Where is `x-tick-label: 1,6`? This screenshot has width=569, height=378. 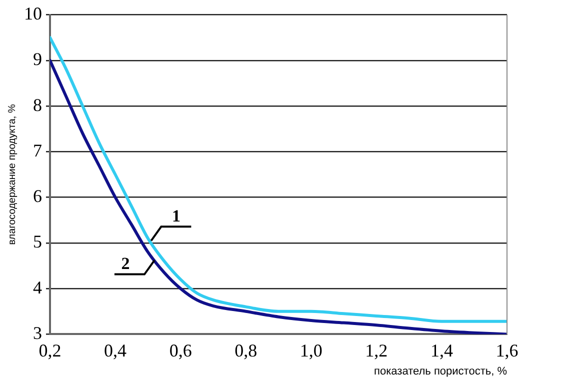
x-tick-label: 1,6 is located at coordinates (507, 350).